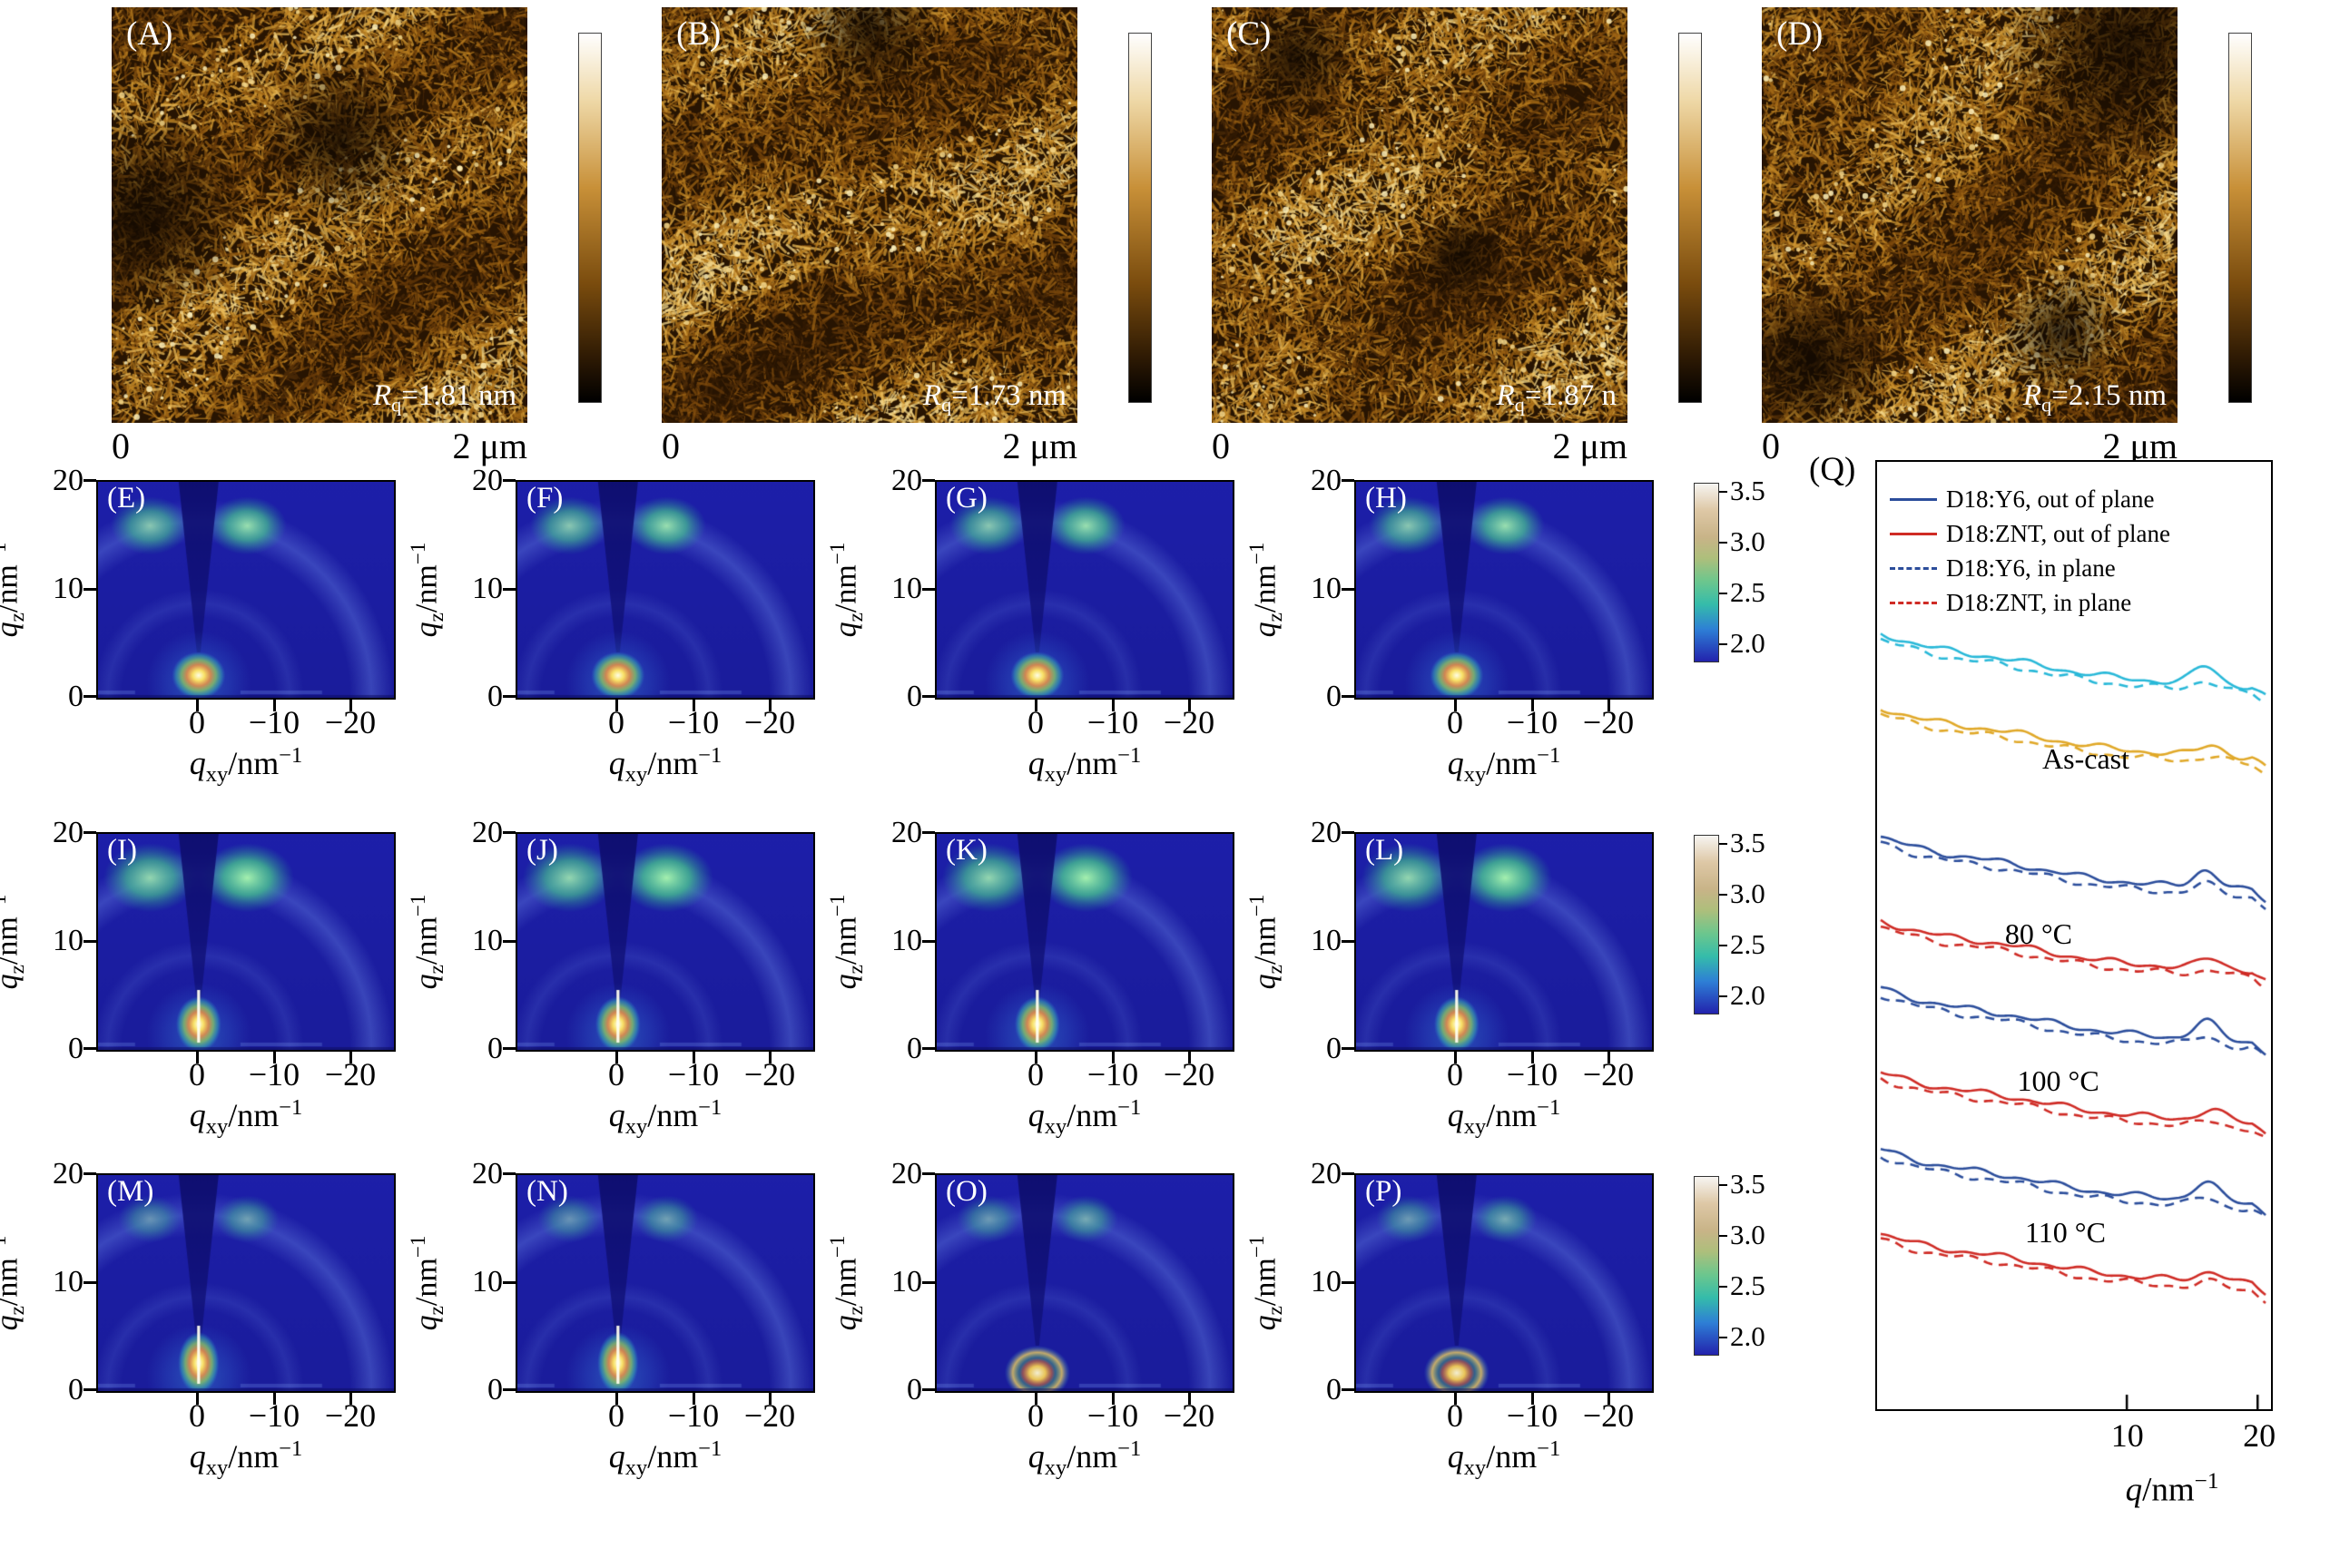  I want to click on giwaxs-panel-o: qz/nm−1 20 10 0 (O) 0 −10 −20 qxy/nm−1, so click(1026, 1315).